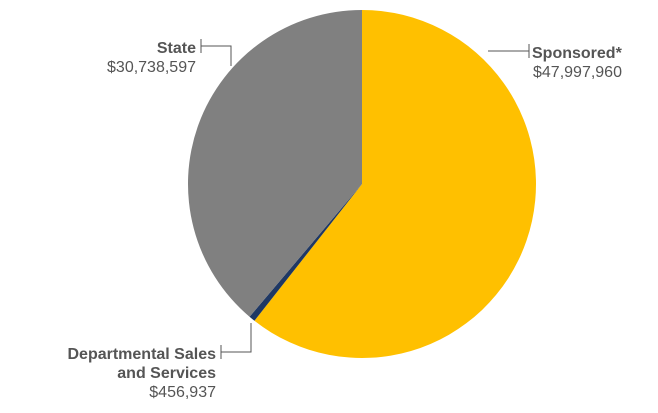 The width and height of the screenshot is (658, 413). I want to click on leader-line-state, so click(216, 52).